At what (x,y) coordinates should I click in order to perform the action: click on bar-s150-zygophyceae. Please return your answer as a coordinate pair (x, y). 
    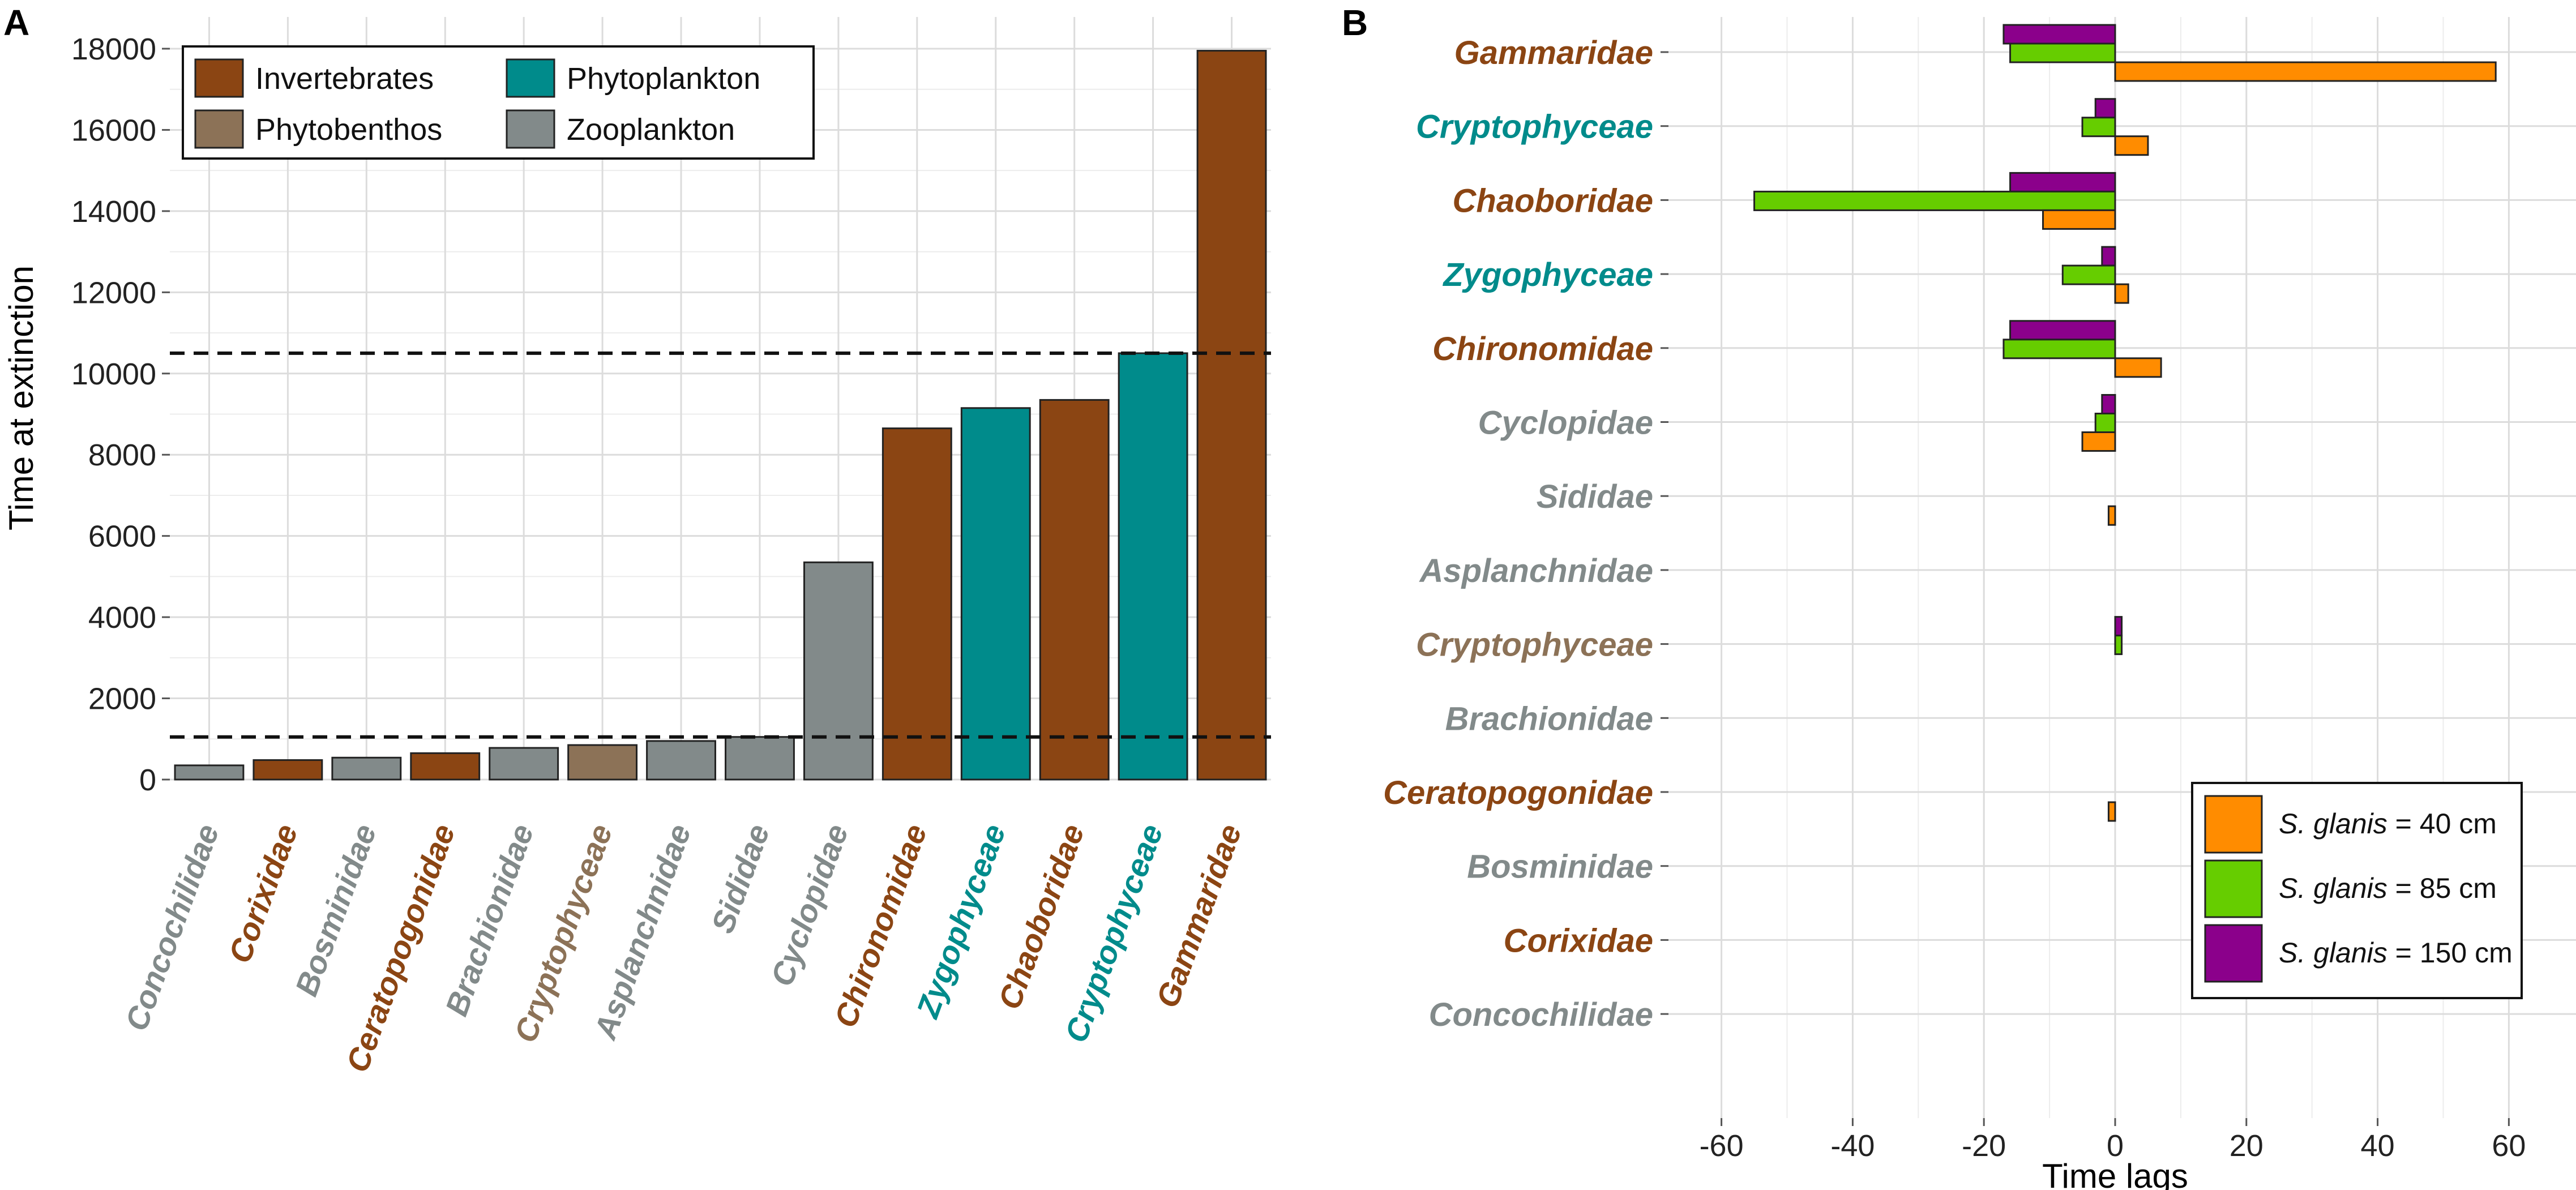
    Looking at the image, I should click on (2108, 256).